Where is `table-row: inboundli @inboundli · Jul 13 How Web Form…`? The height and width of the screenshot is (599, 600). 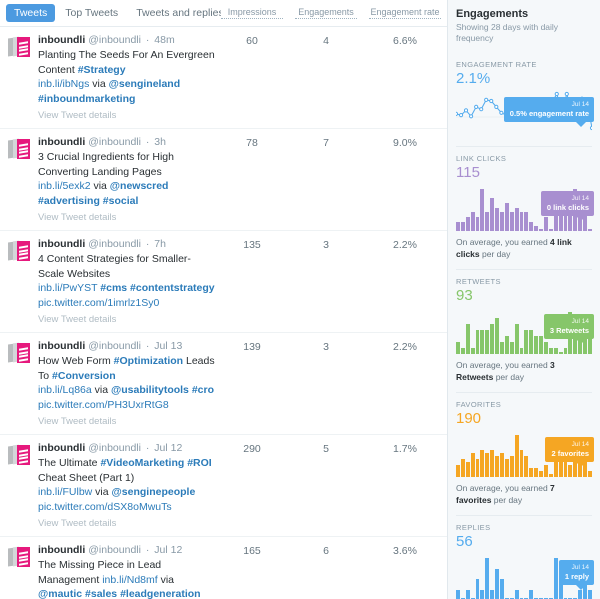
table-row: inboundli @inboundli · Jul 13 How Web Form… is located at coordinates (223, 384).